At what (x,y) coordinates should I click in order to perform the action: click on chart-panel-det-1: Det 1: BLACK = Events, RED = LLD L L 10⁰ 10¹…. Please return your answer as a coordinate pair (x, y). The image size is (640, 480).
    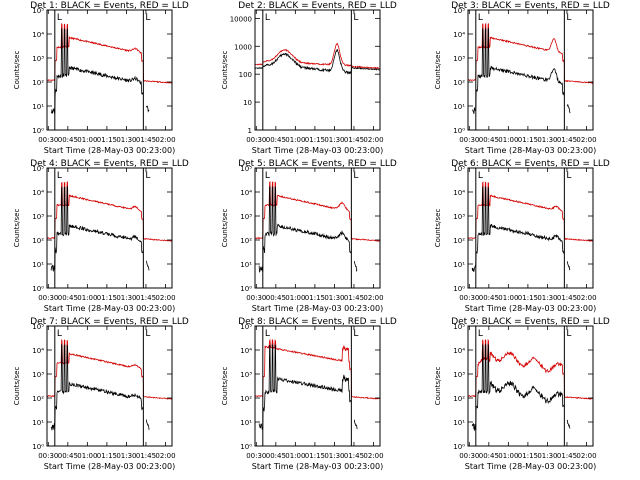
    Looking at the image, I should click on (101, 78).